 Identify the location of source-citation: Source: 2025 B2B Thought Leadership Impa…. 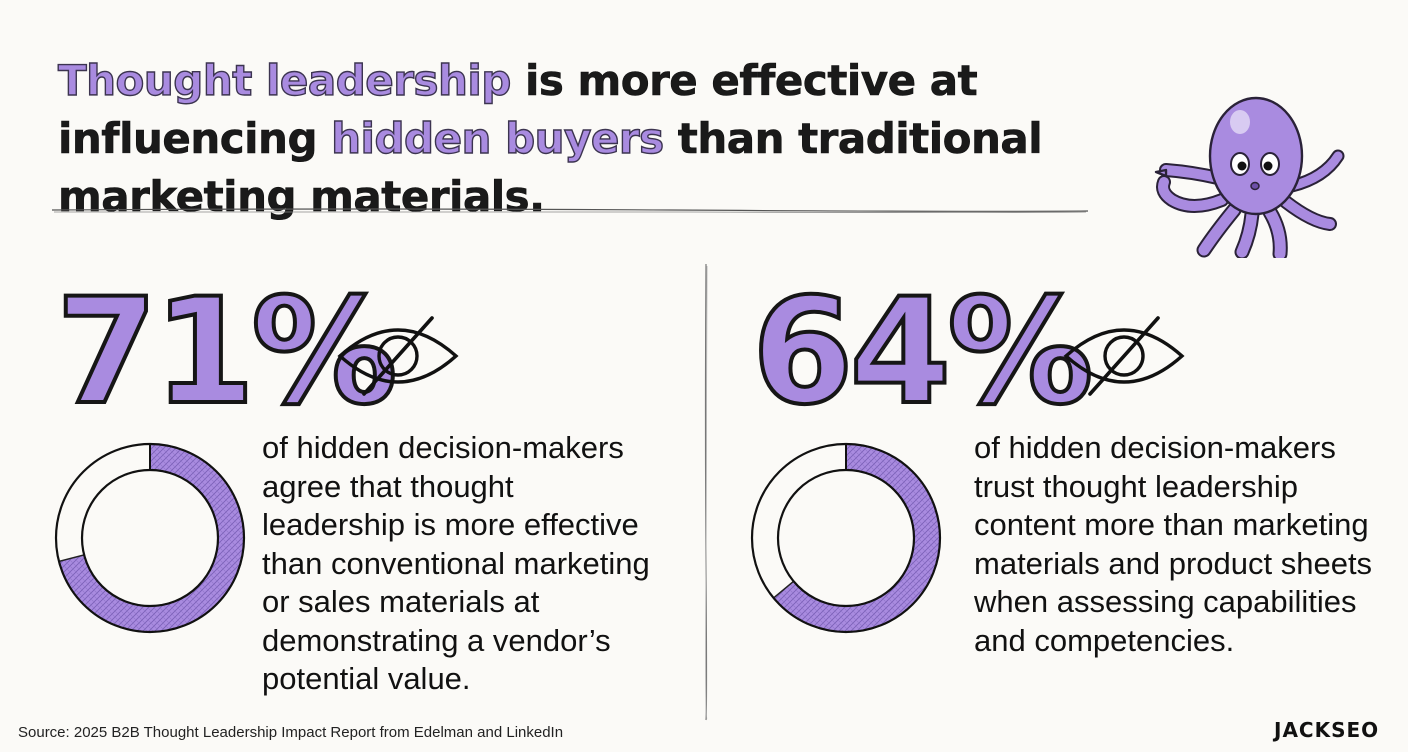
(291, 732).